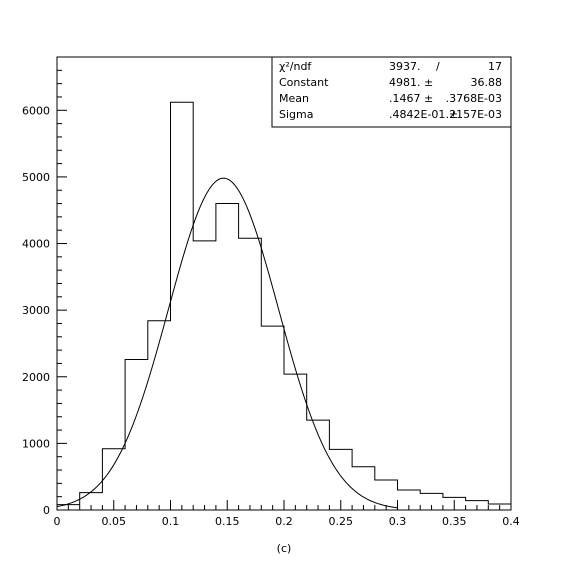  I want to click on x-tick-label: 0.2, so click(284, 521).